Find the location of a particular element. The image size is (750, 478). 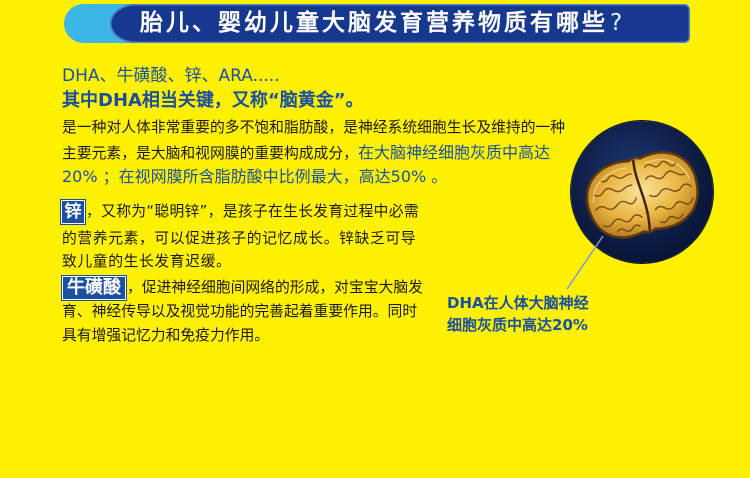

callout-line-2: 细胞灰质中高达20% is located at coordinates (517, 325).